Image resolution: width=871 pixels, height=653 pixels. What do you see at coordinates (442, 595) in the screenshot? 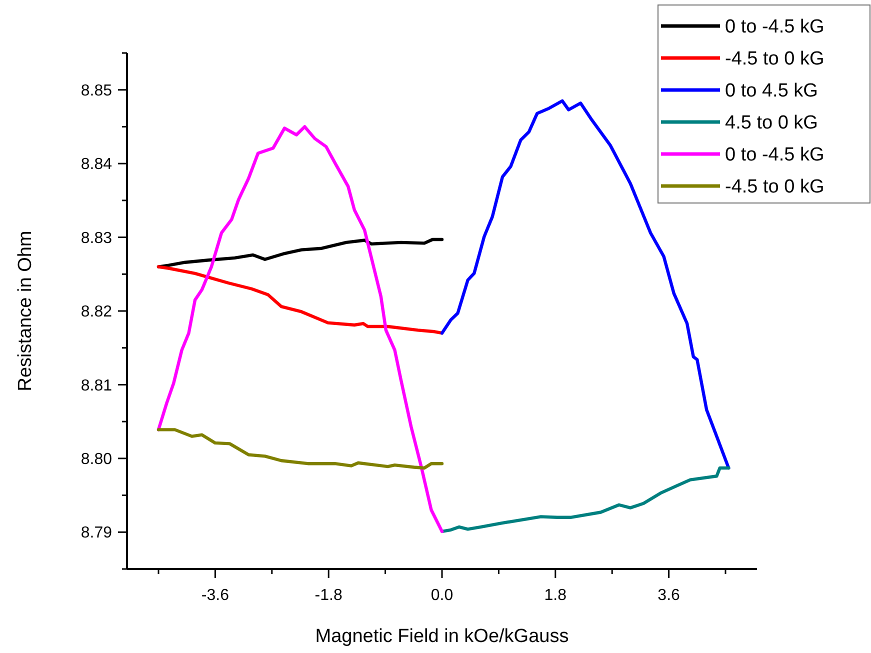
I see `x-tick-label: 0.0` at bounding box center [442, 595].